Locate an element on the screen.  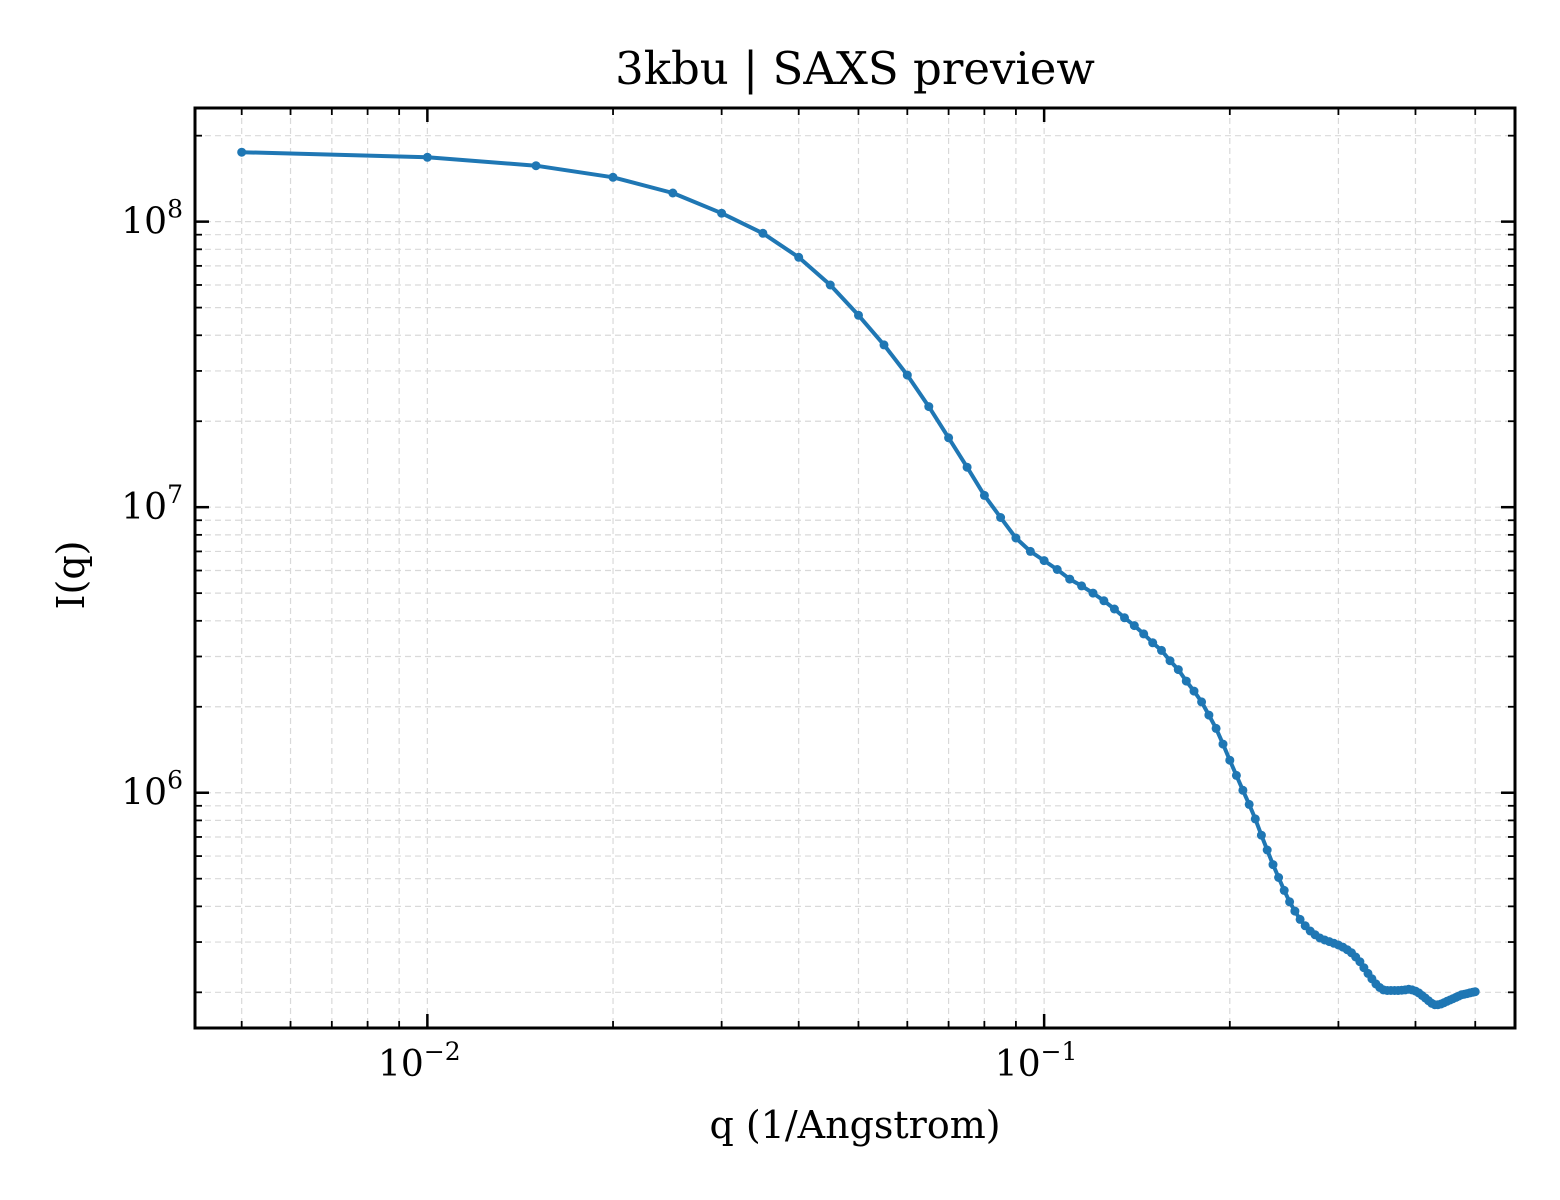
x-tick-label: 10⁻² is located at coordinates (419, 1061).